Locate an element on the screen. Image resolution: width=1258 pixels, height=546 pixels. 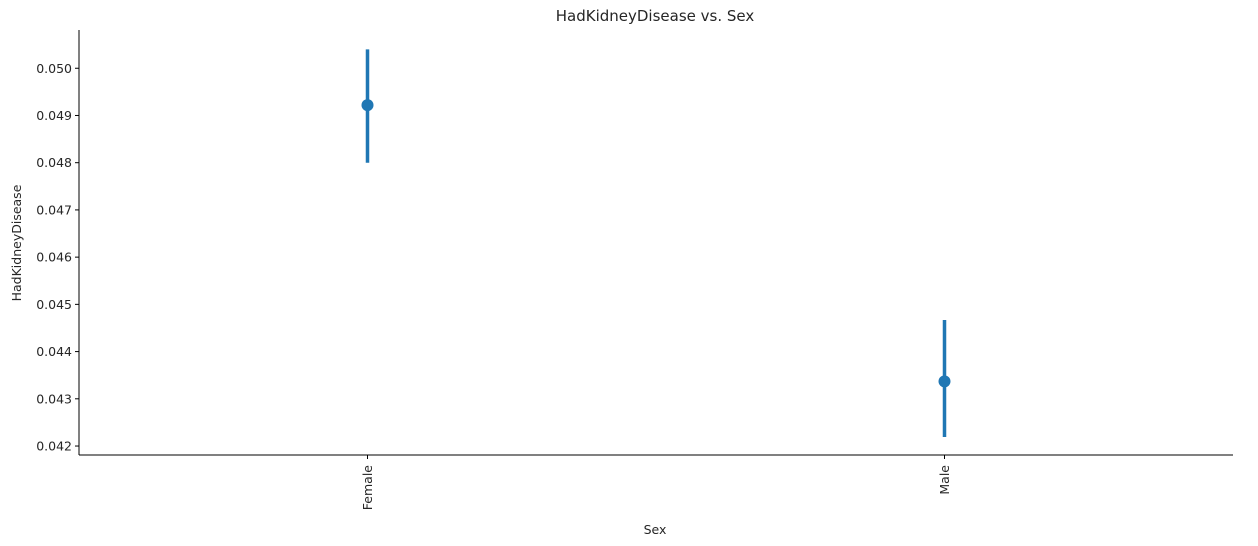
y-tick-label: 0.046 is located at coordinates (54, 257).